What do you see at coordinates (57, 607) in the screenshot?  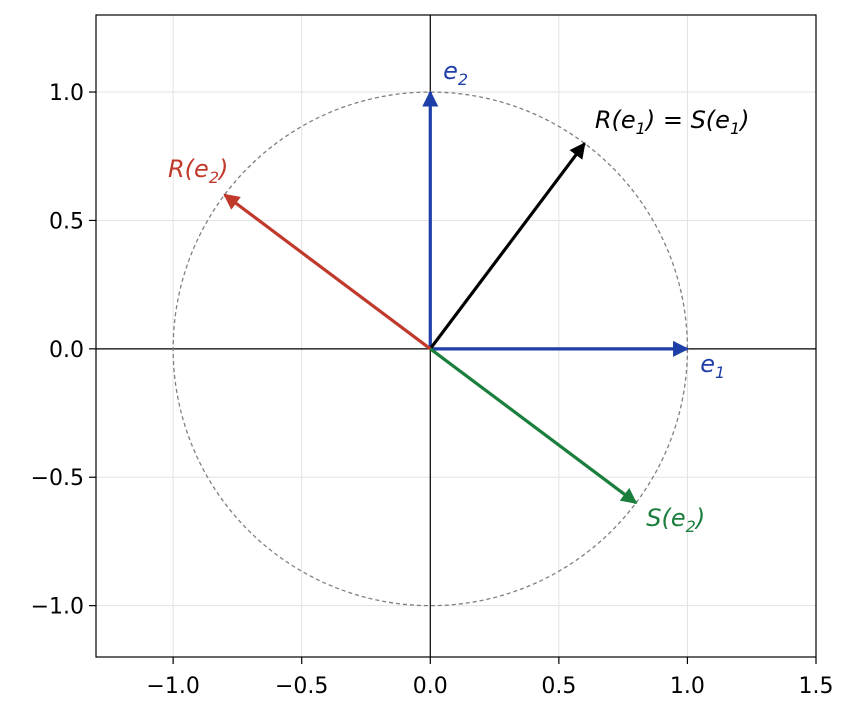 I see `y-tick-label: −1.0` at bounding box center [57, 607].